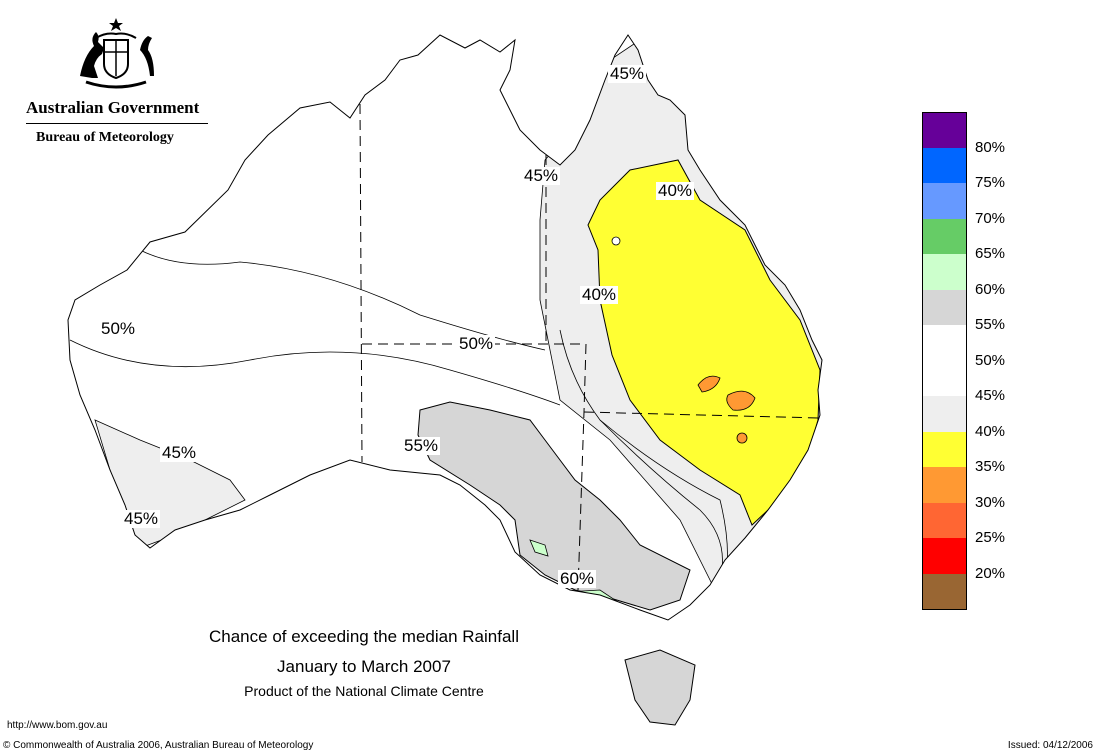 The height and width of the screenshot is (755, 1099). Describe the element at coordinates (990, 289) in the screenshot. I see `legend-label: 60%` at that location.